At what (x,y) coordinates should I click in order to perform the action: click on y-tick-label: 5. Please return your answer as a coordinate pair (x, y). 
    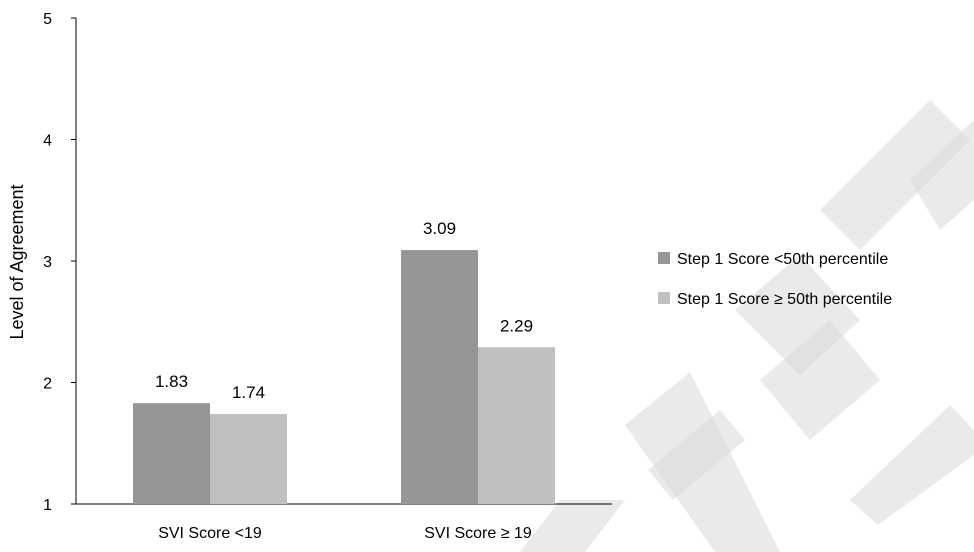
    Looking at the image, I should click on (47, 19).